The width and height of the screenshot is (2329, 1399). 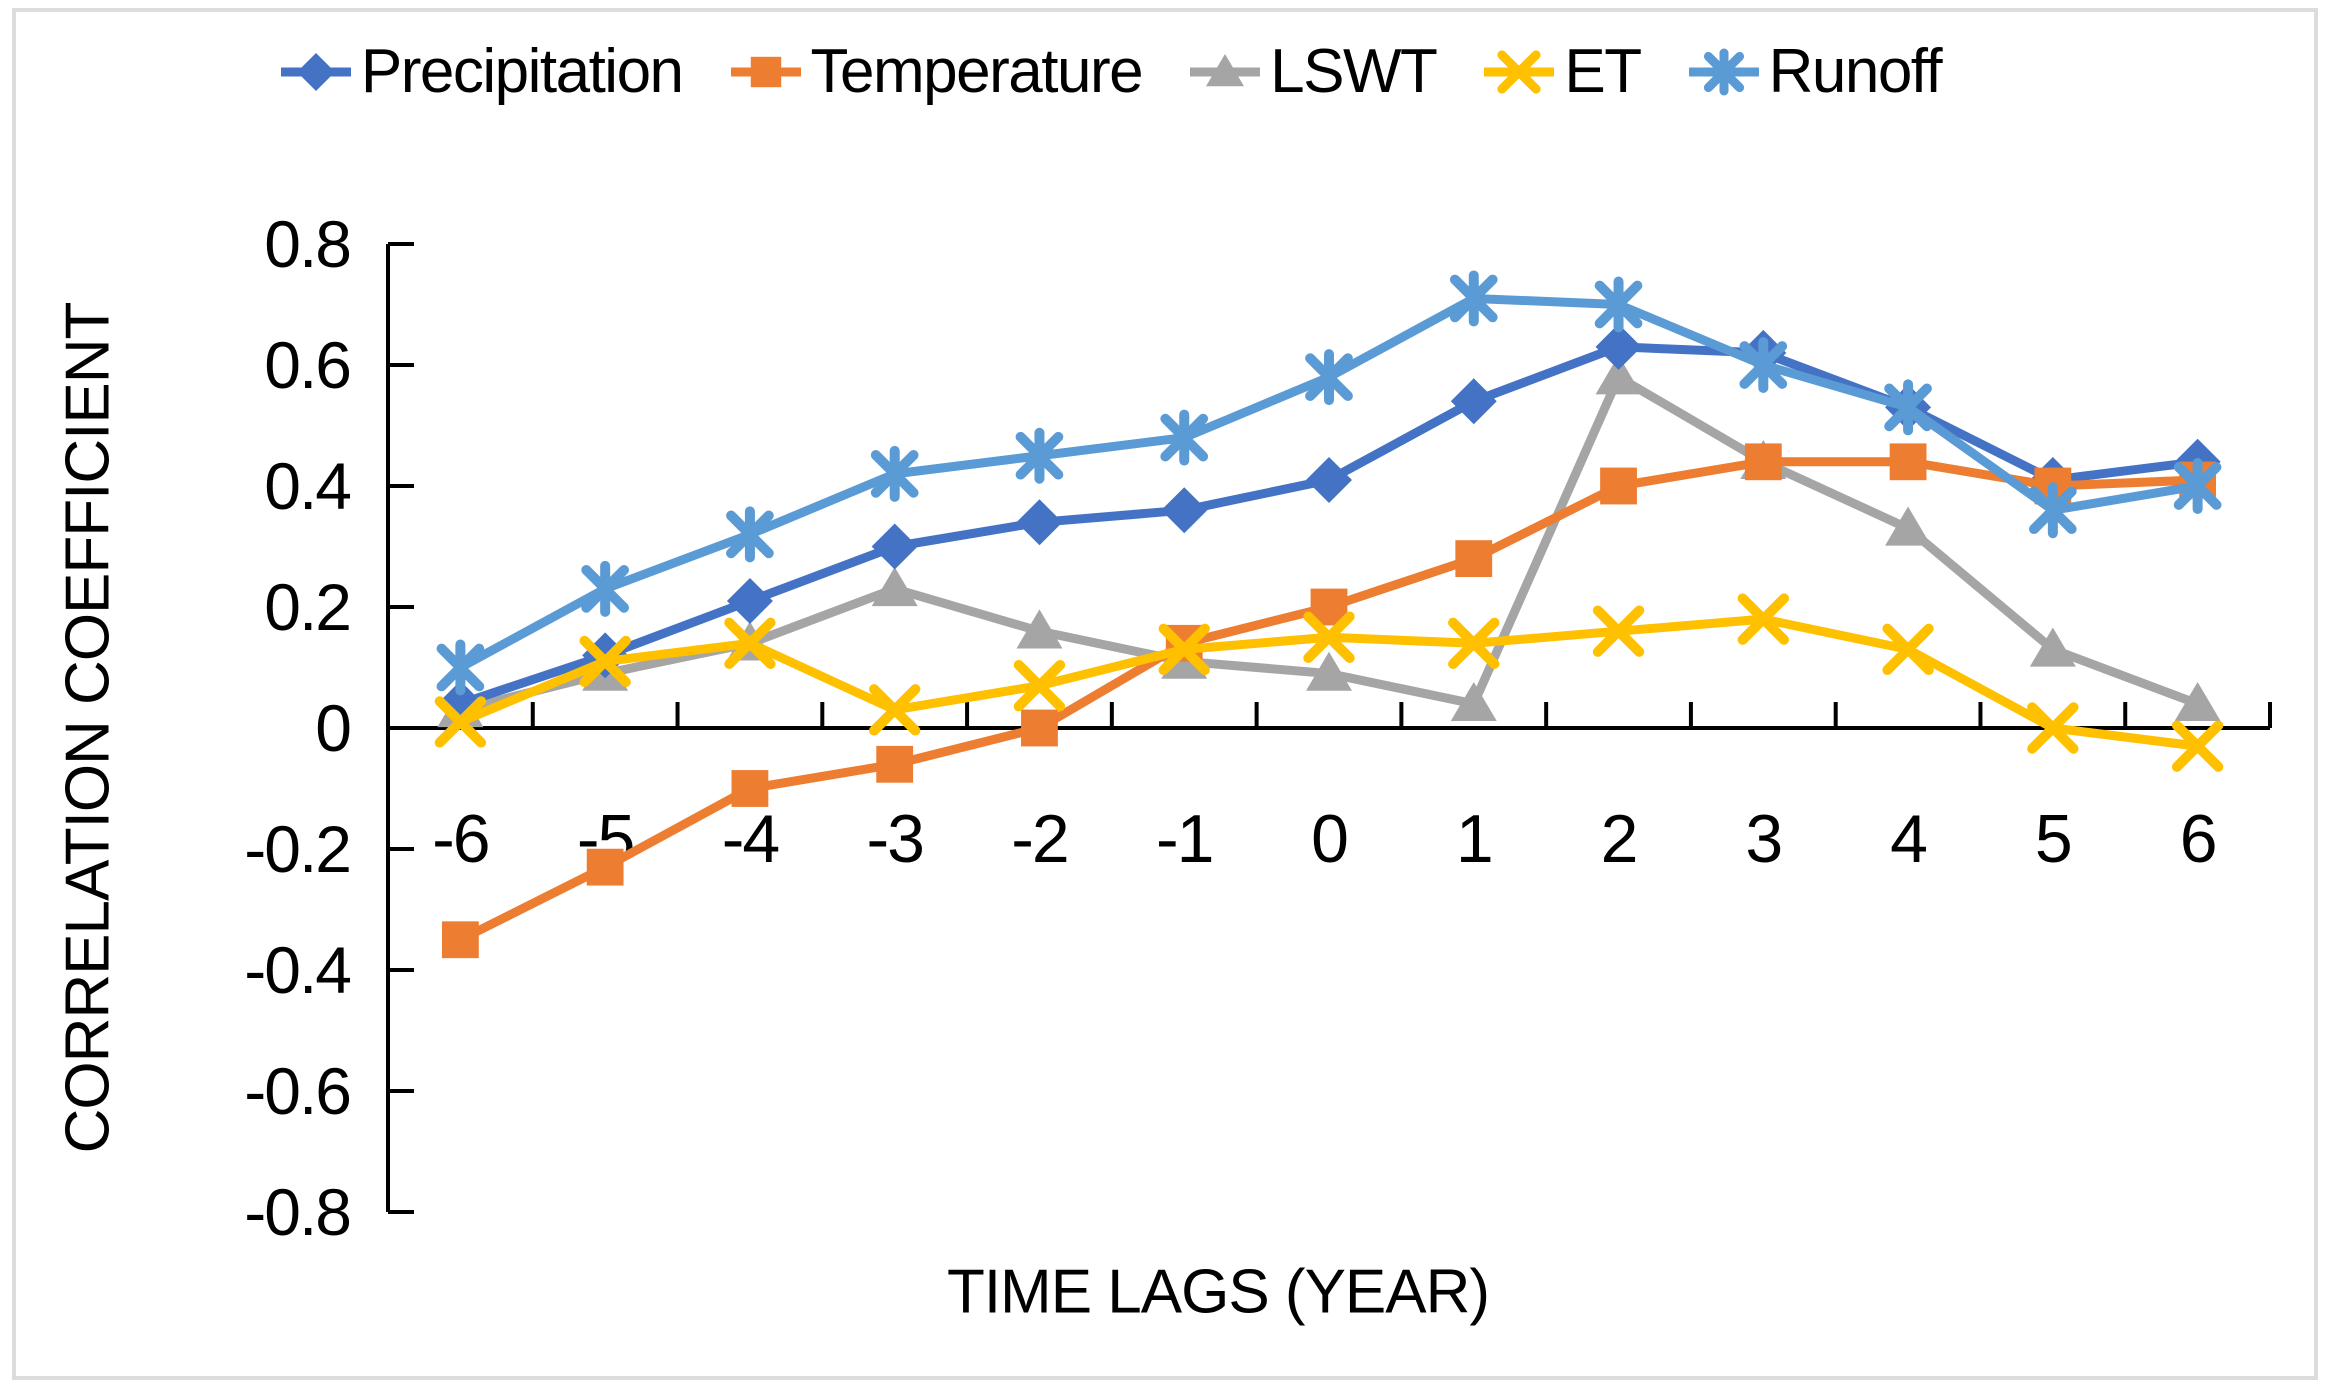 What do you see at coordinates (1763, 839) in the screenshot?
I see `x-tick-label: 3` at bounding box center [1763, 839].